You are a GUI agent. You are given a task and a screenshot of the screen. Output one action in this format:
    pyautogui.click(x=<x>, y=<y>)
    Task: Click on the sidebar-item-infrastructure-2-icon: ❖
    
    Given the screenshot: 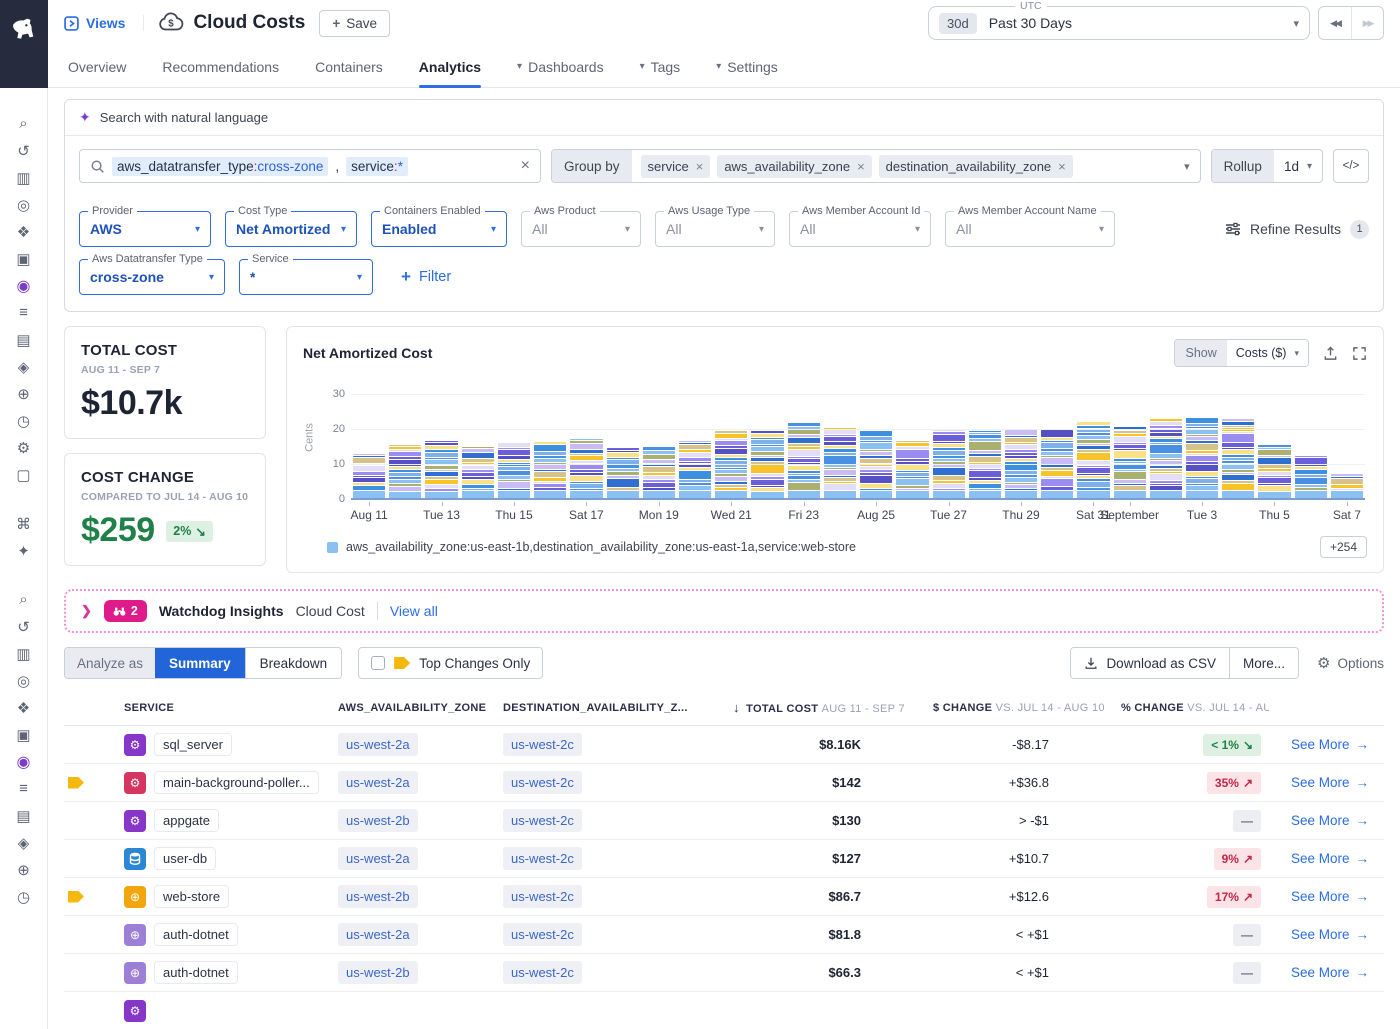 What is the action you would take?
    pyautogui.click(x=23, y=708)
    